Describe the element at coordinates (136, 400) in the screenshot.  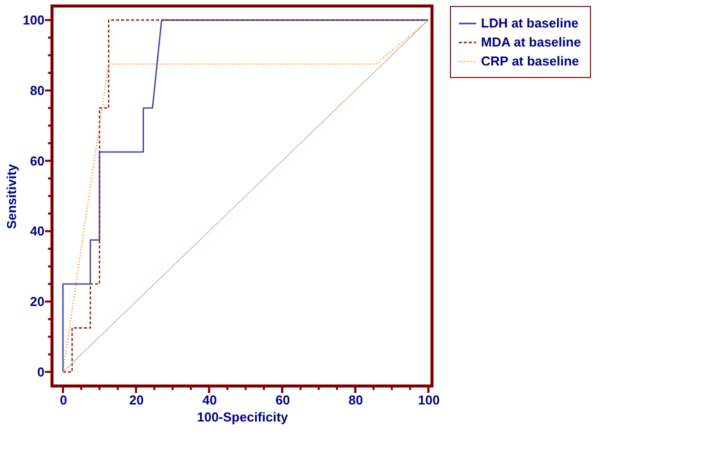
I see `x-tick-label: 20` at that location.